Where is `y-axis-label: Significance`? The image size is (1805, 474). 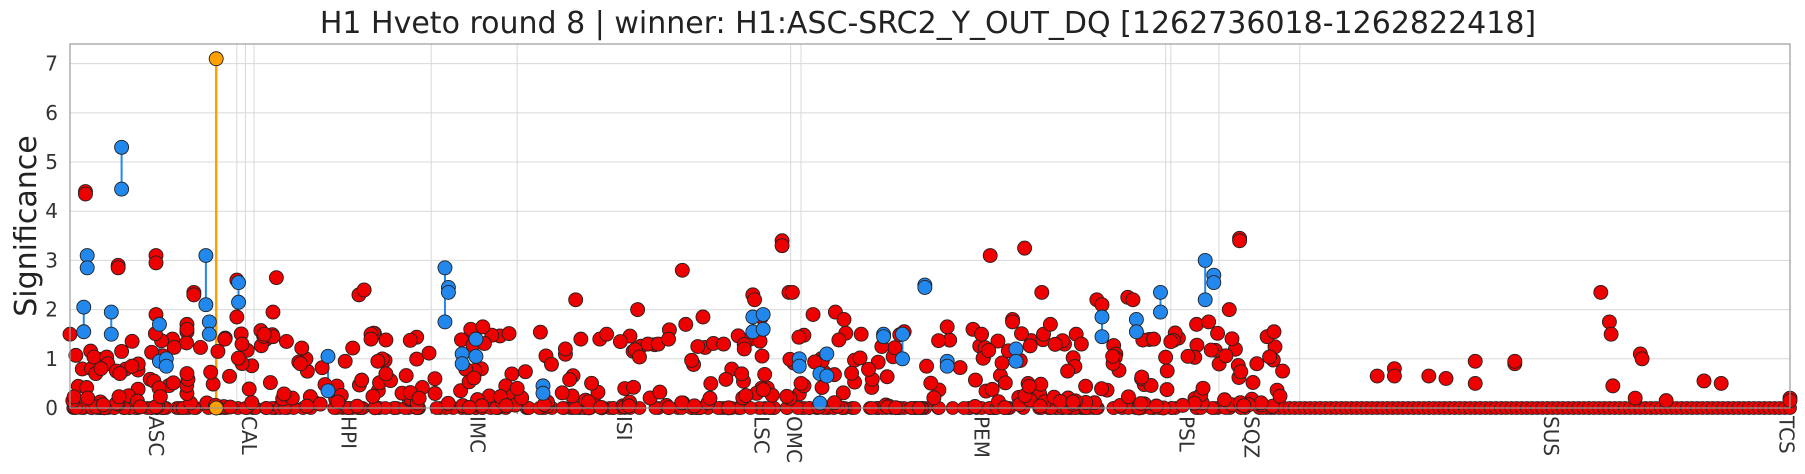
y-axis-label: Significance is located at coordinates (26, 226).